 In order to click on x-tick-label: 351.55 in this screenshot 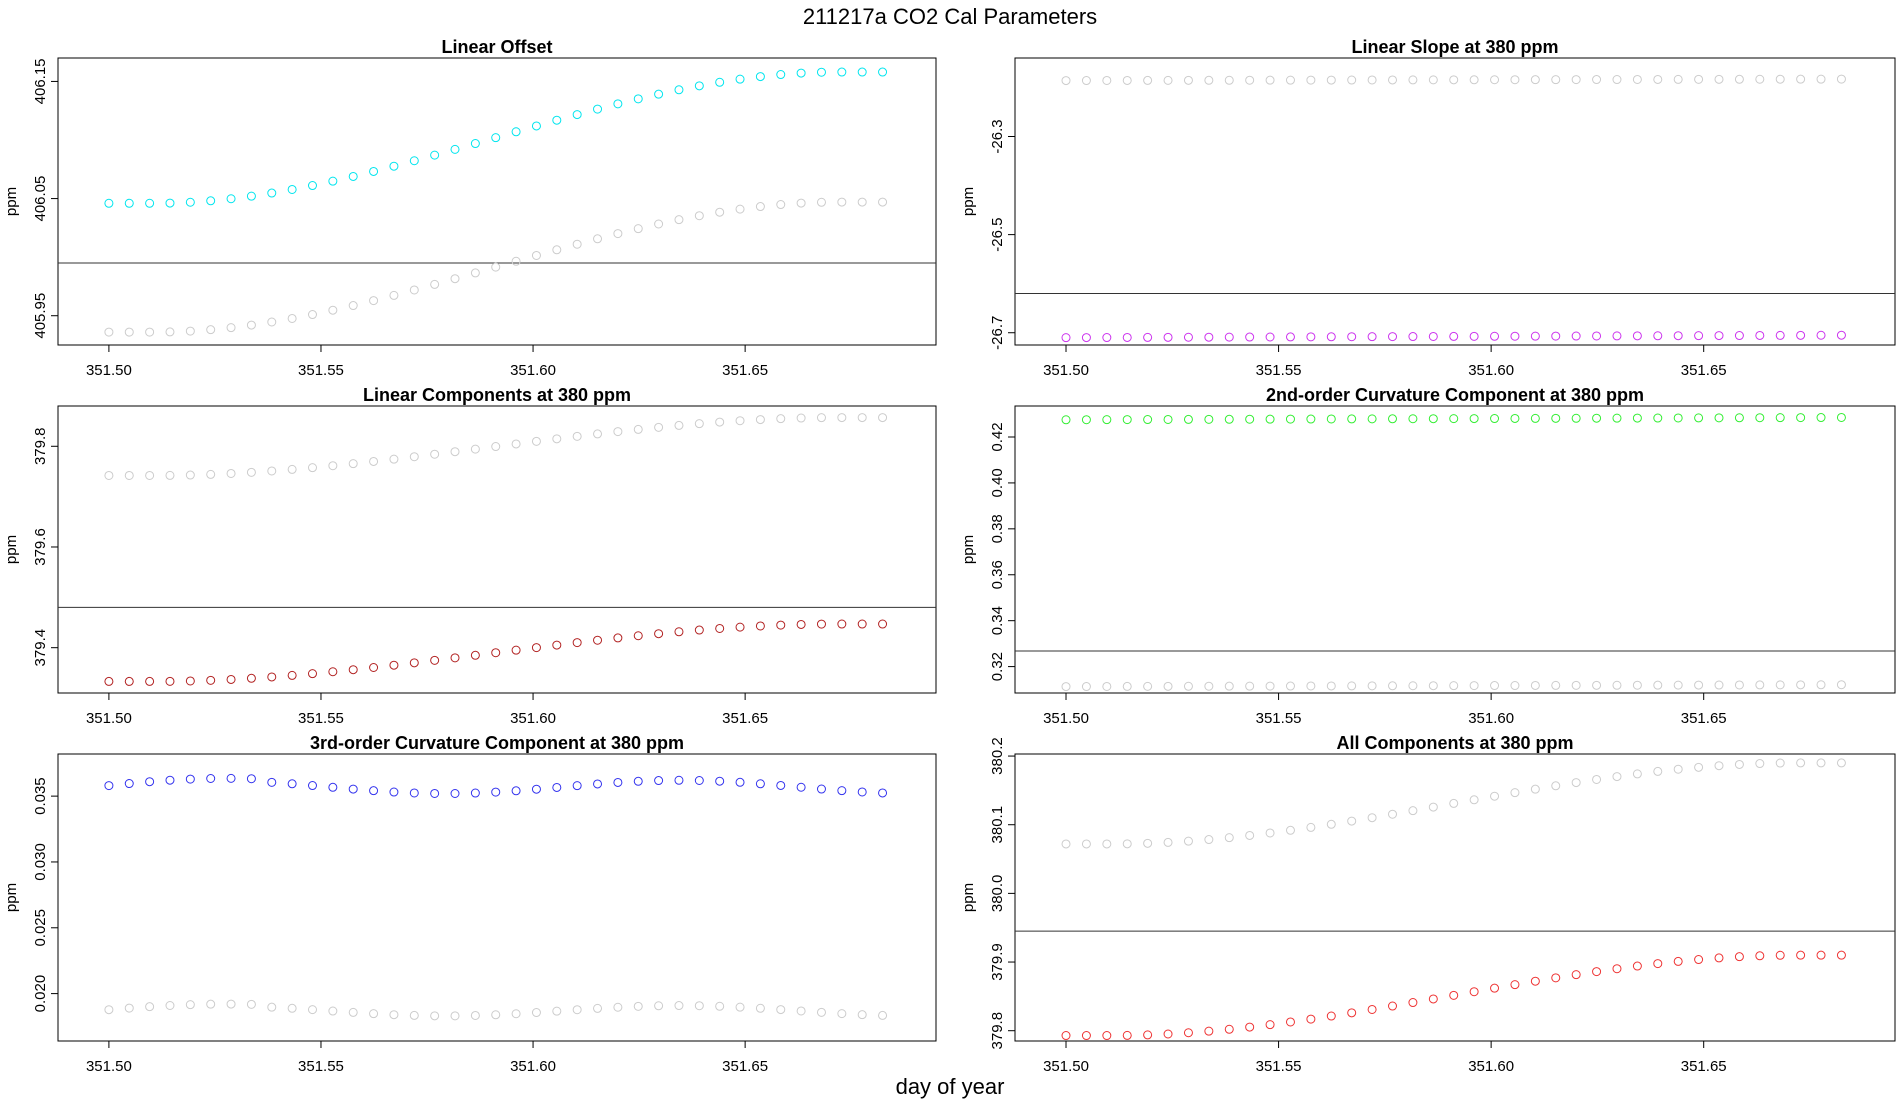, I will do `click(1279, 1066)`.